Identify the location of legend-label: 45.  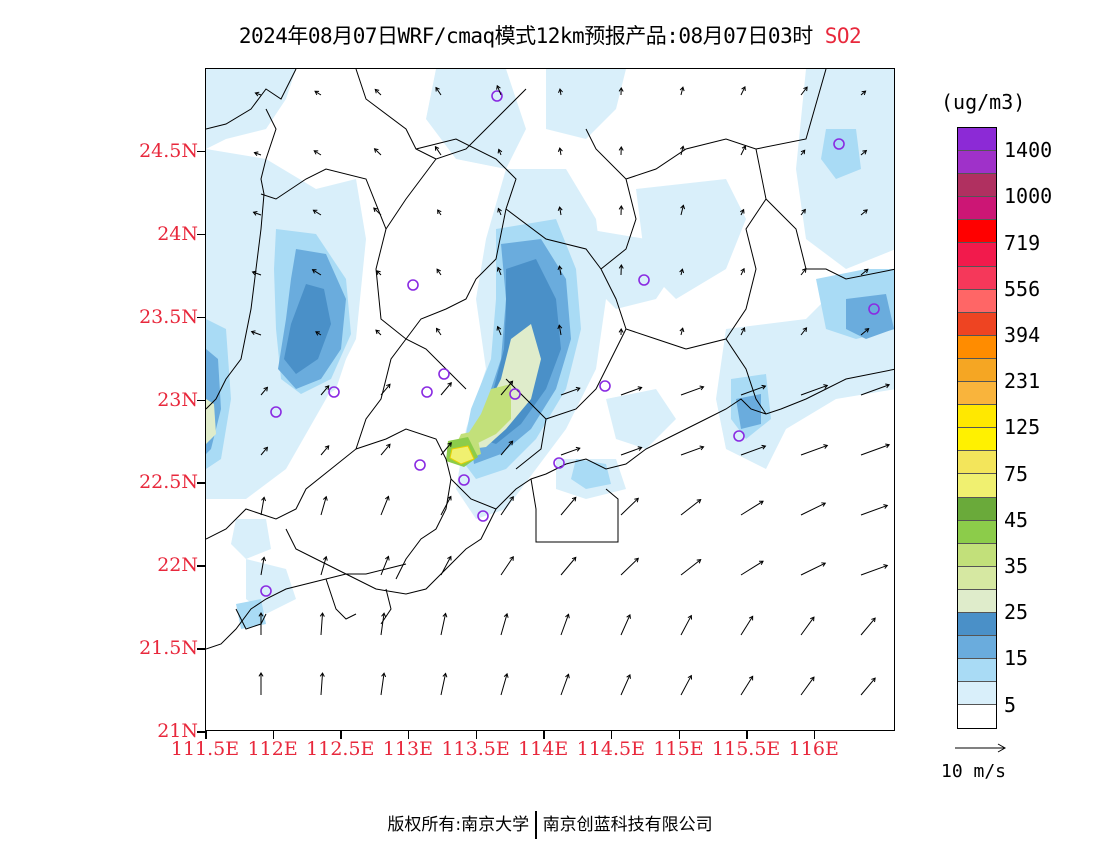
(1016, 519).